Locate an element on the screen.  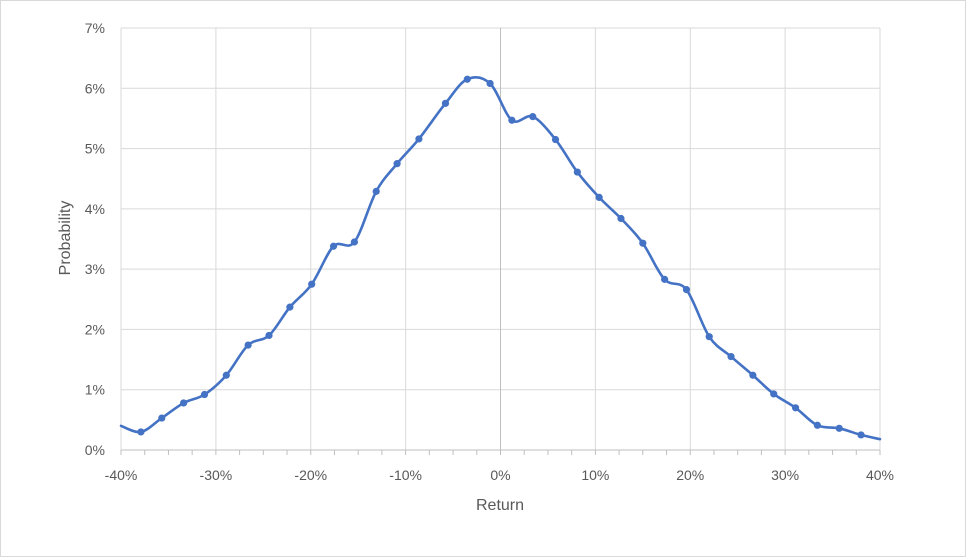
y-tick-label: 5% is located at coordinates (95, 149).